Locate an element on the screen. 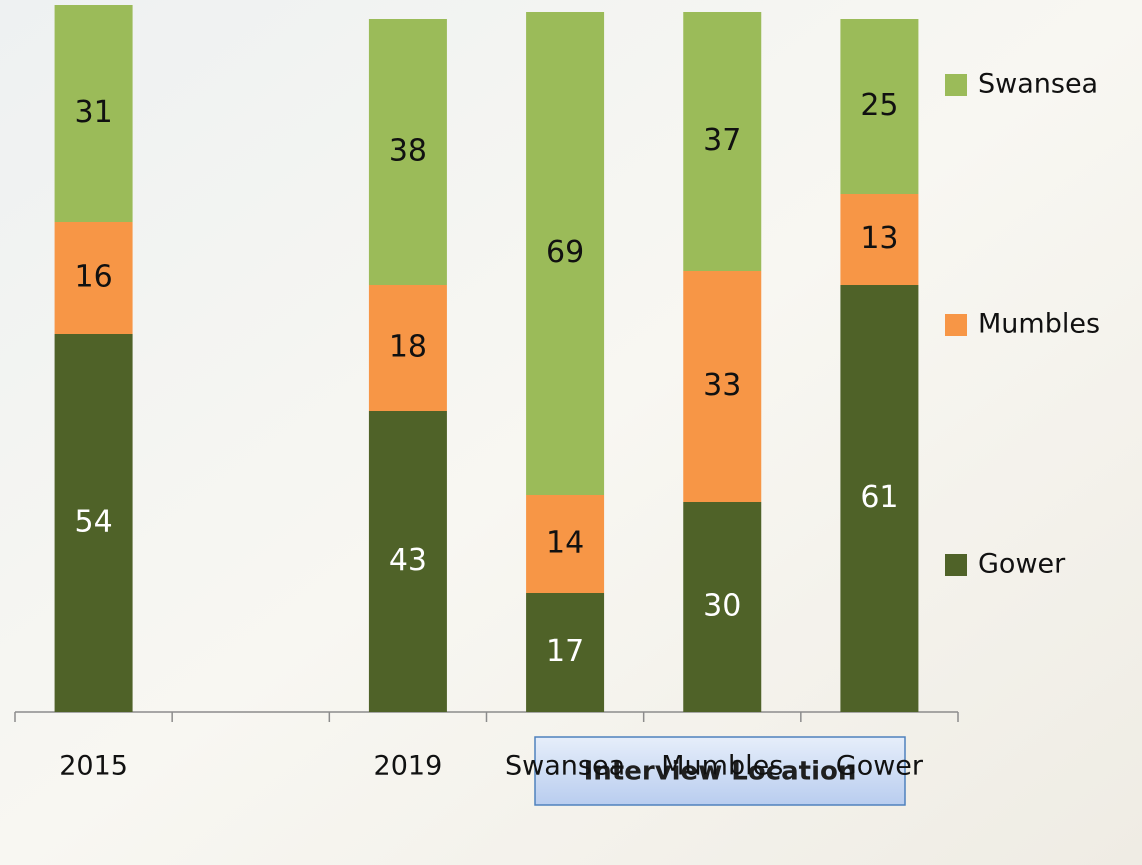  data-label: 30 is located at coordinates (722, 606).